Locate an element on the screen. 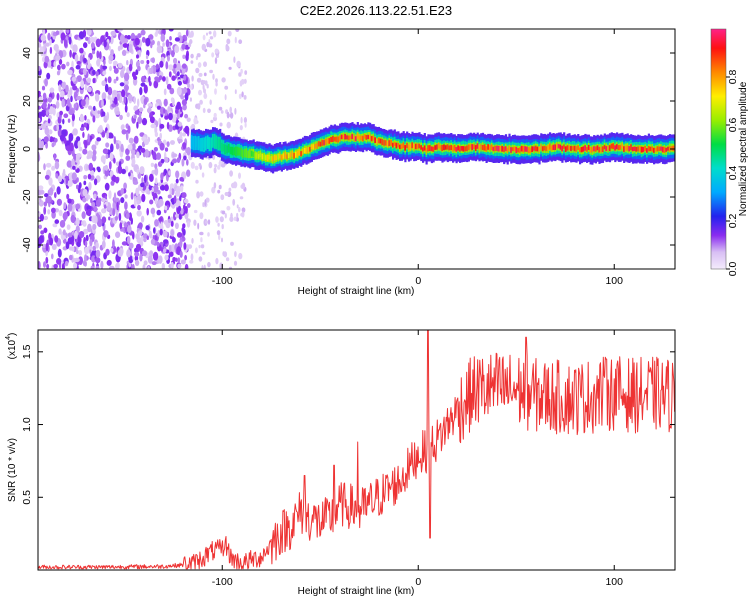 The image size is (750, 600). x-tick-label: -100 is located at coordinates (222, 582).